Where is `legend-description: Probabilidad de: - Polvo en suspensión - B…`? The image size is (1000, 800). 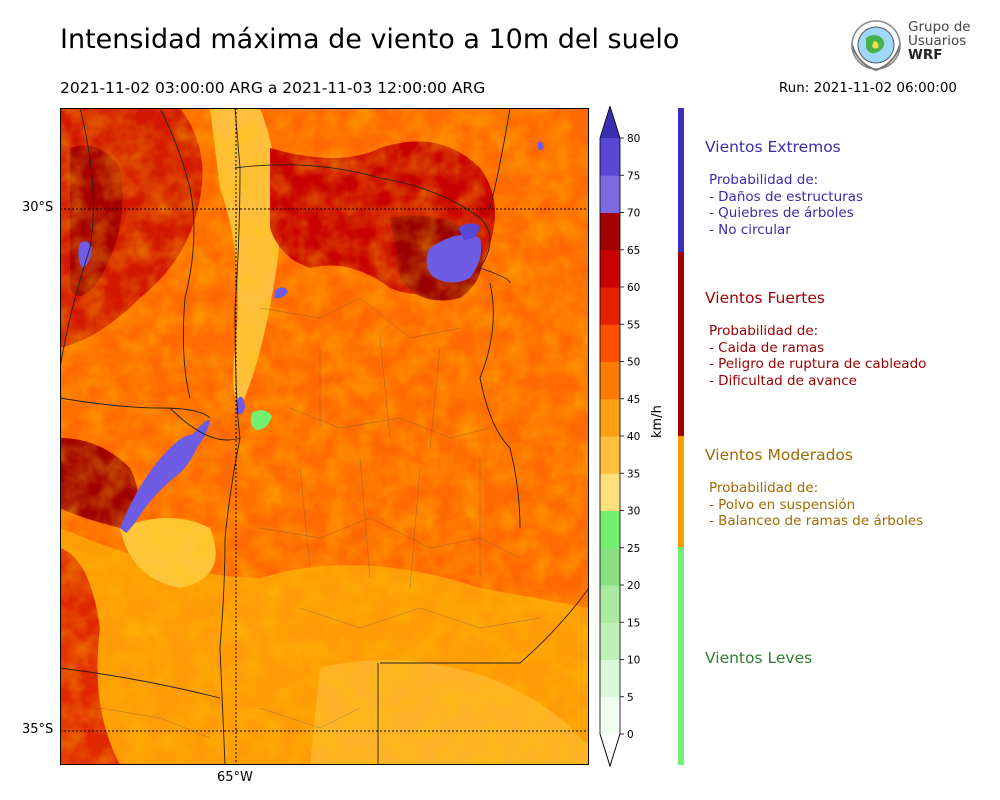 legend-description: Probabilidad de: - Polvo en suspensión - B… is located at coordinates (816, 505).